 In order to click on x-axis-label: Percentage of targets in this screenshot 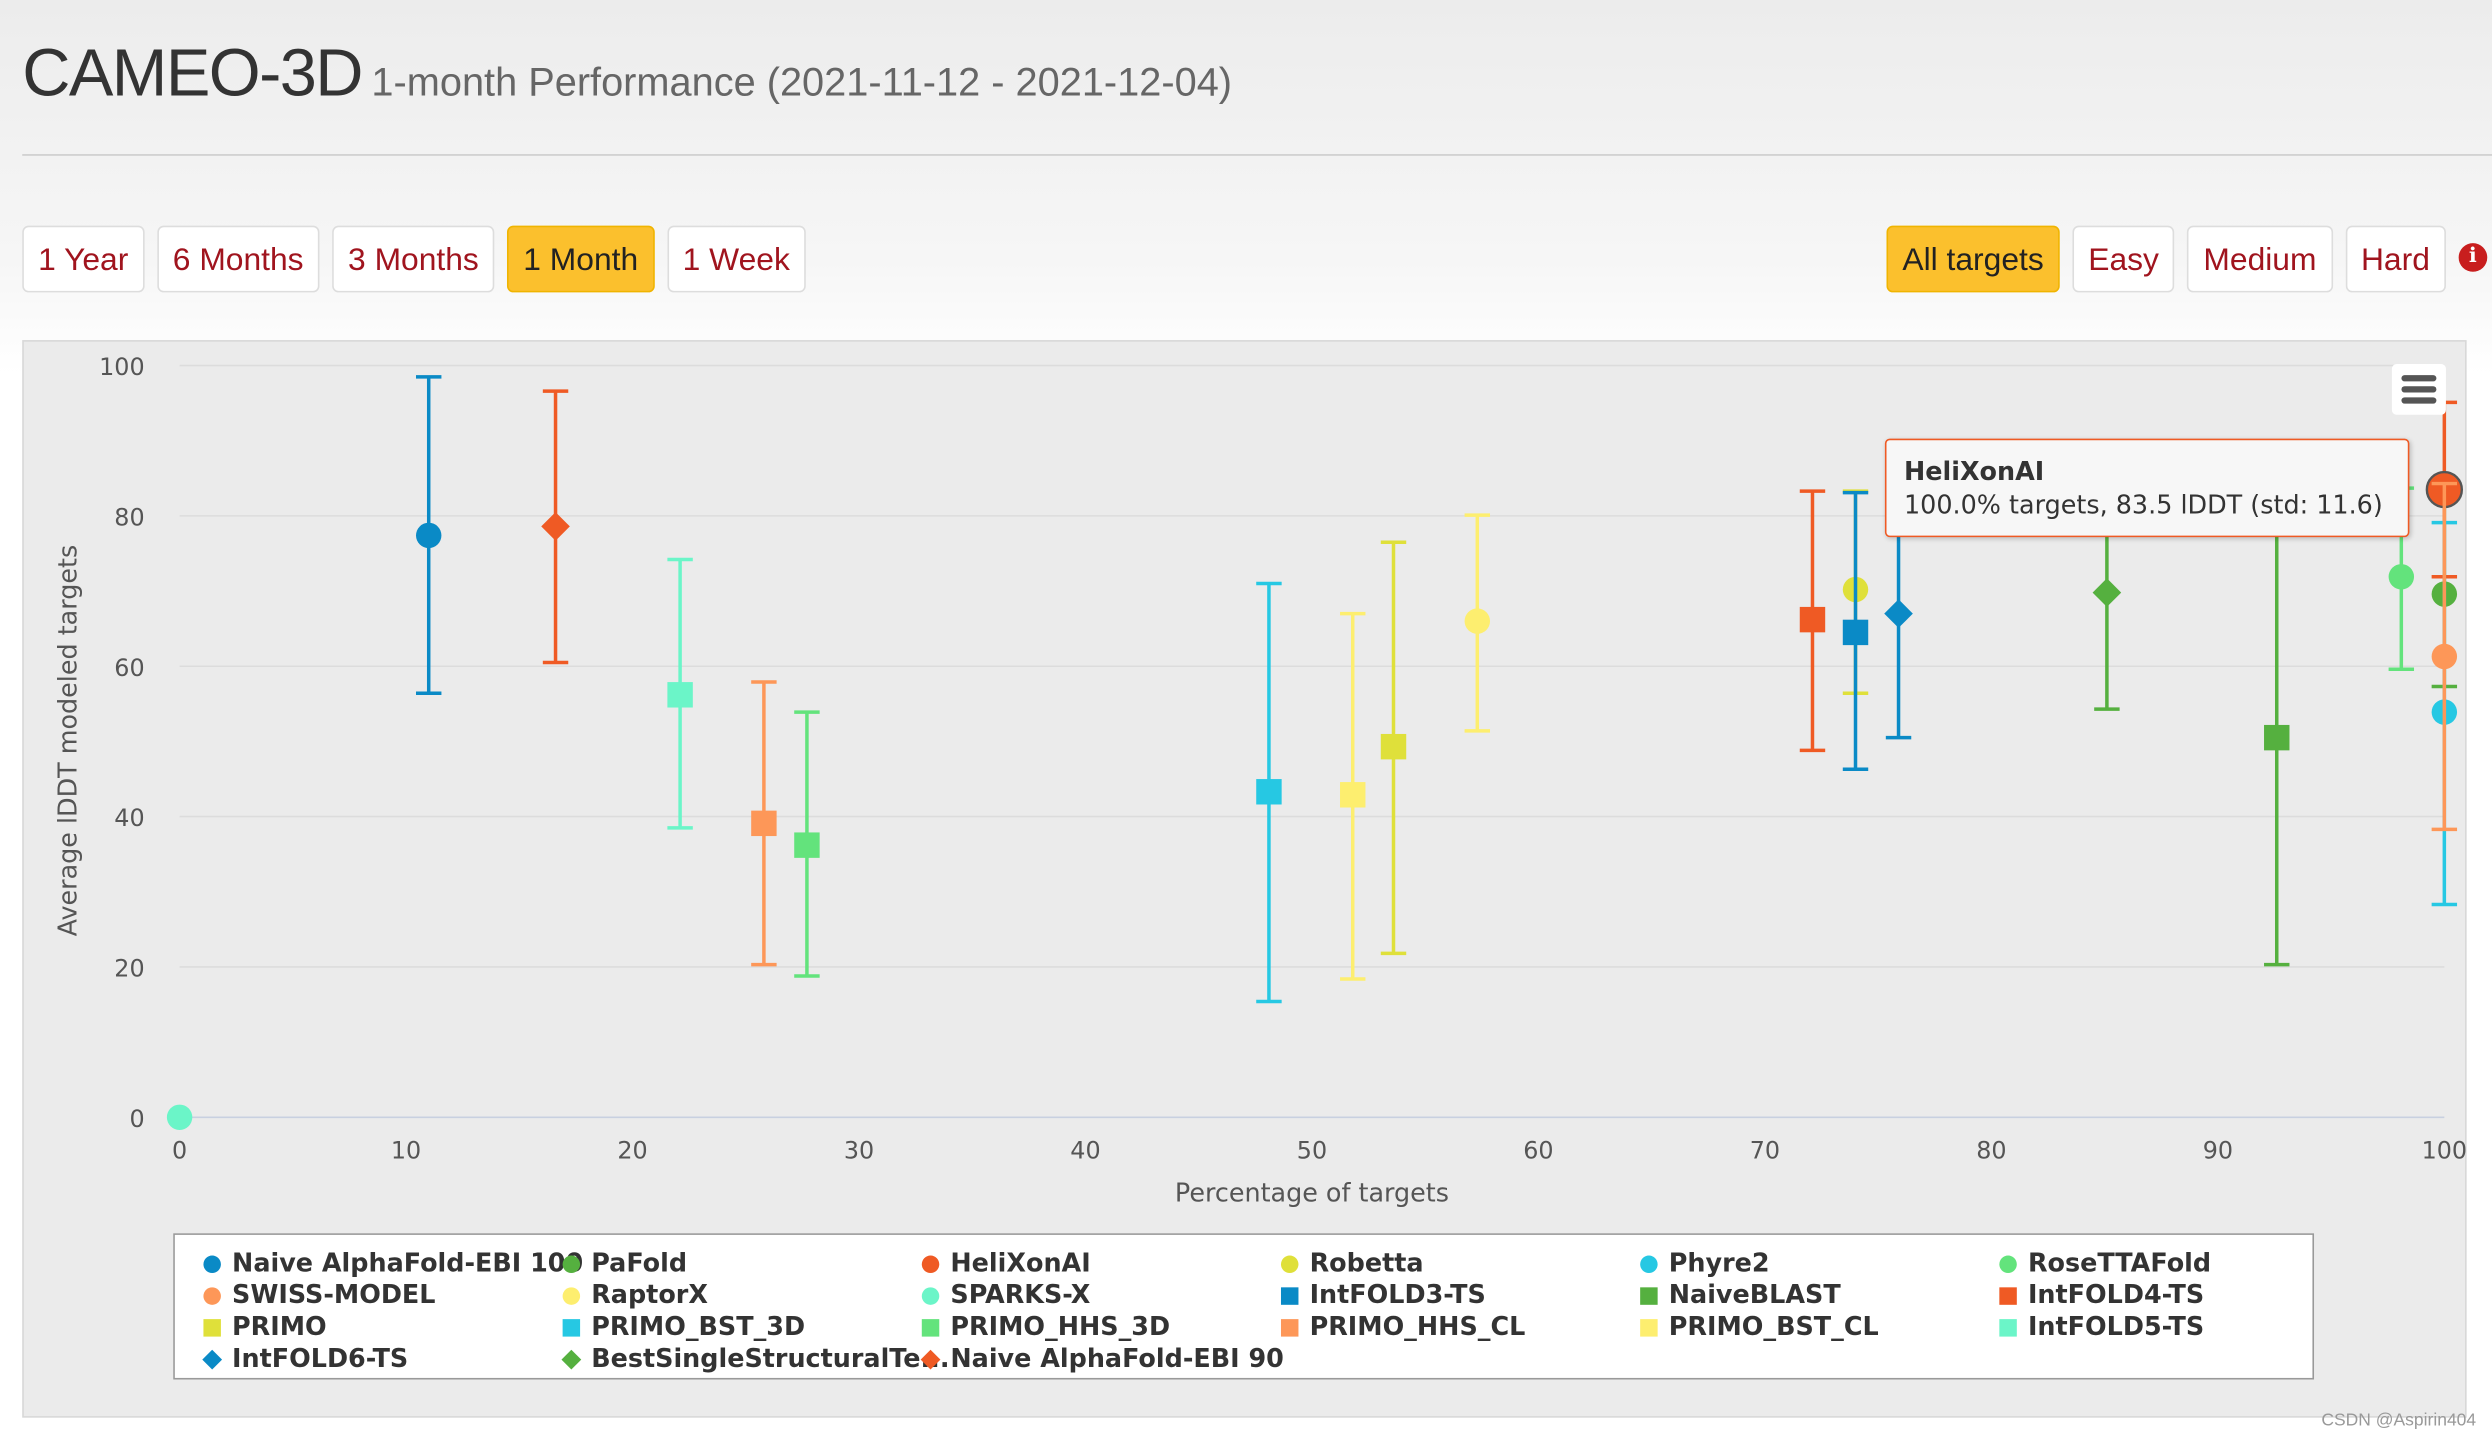, I will do `click(1312, 1193)`.